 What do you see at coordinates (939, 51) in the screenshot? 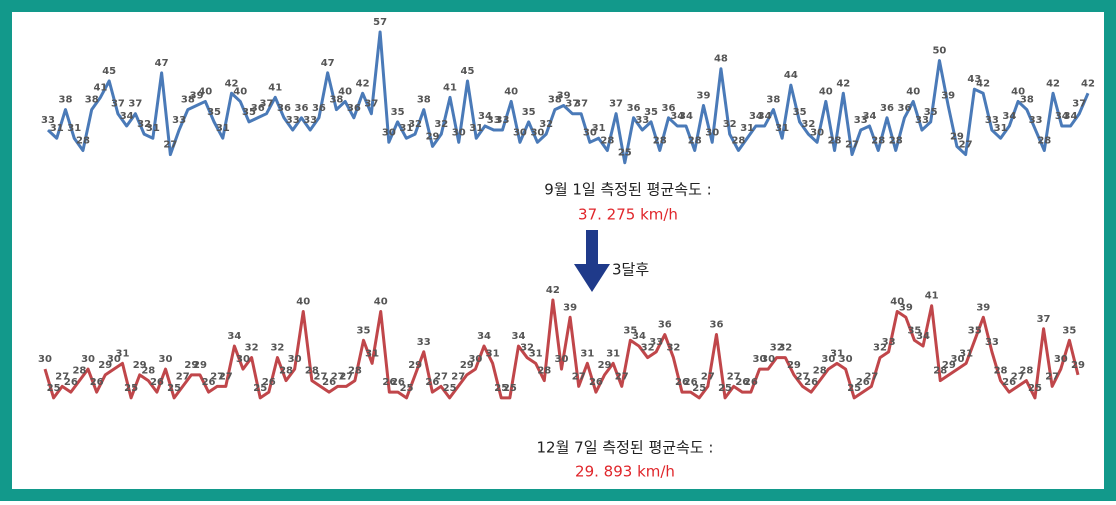
I see `data-label: 50` at bounding box center [939, 51].